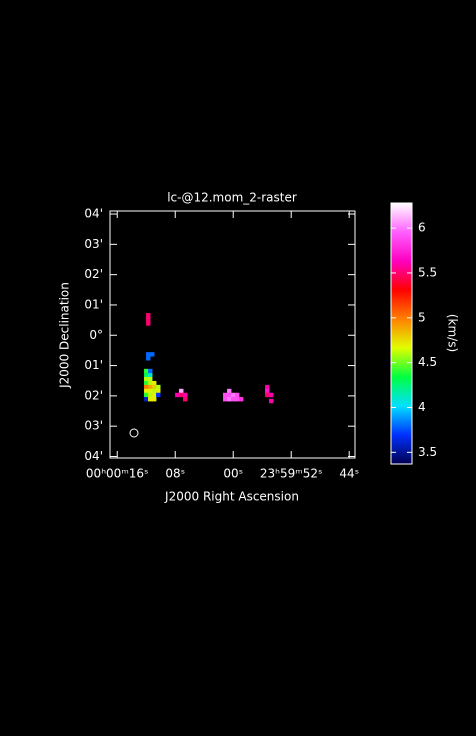  What do you see at coordinates (422, 407) in the screenshot?
I see `colorbar-tick-label: 4` at bounding box center [422, 407].